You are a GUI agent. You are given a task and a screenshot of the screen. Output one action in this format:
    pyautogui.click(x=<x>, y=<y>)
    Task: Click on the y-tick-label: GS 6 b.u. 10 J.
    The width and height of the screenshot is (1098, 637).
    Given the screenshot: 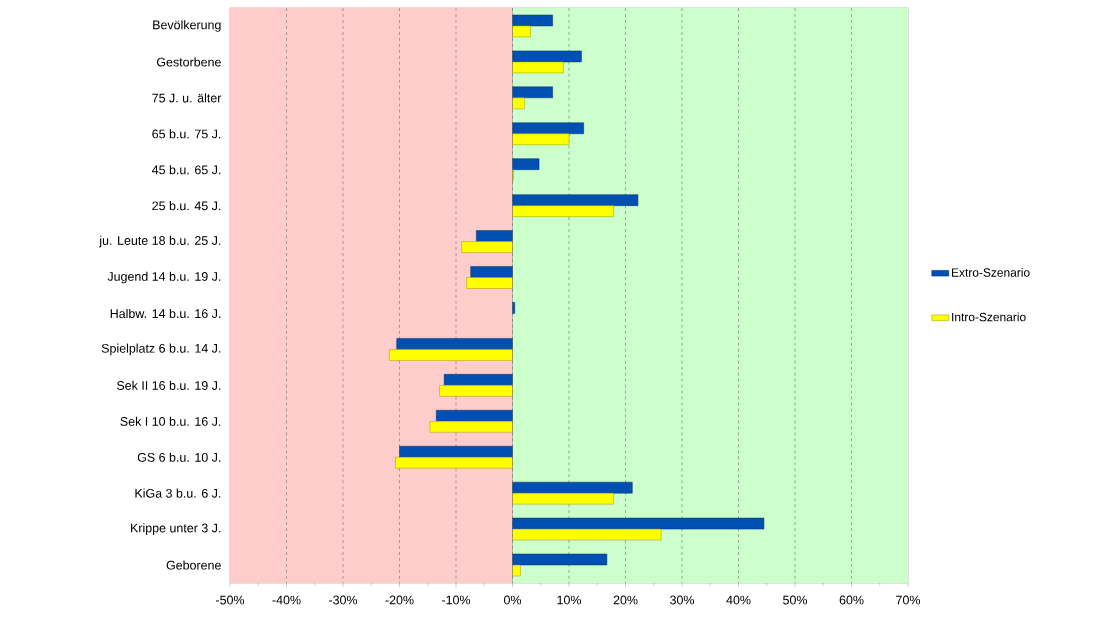 What is the action you would take?
    pyautogui.click(x=179, y=457)
    